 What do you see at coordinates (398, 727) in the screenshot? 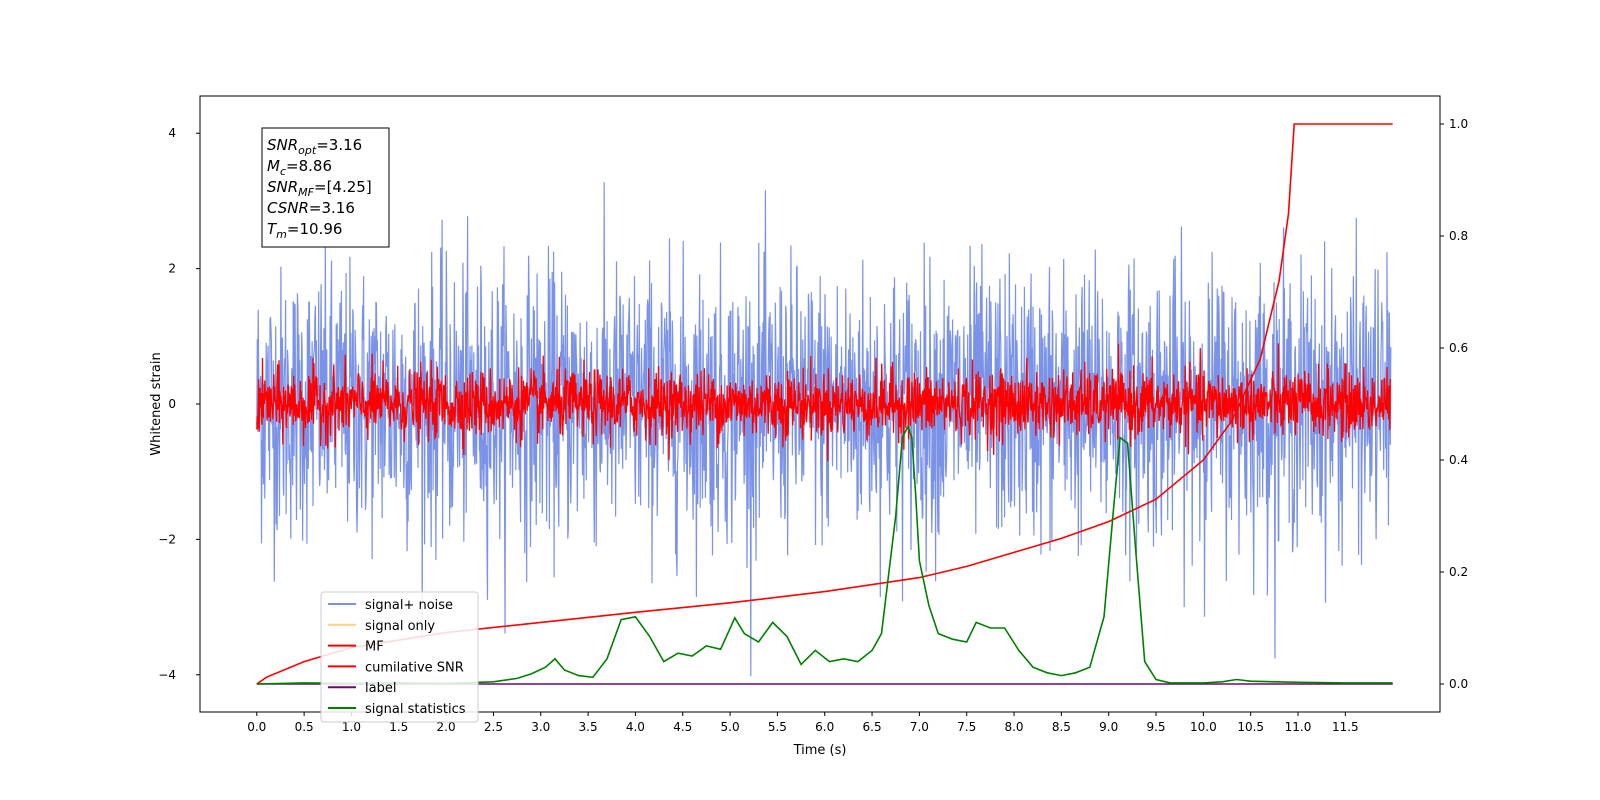
I see `x-tick-label: 1.5` at bounding box center [398, 727].